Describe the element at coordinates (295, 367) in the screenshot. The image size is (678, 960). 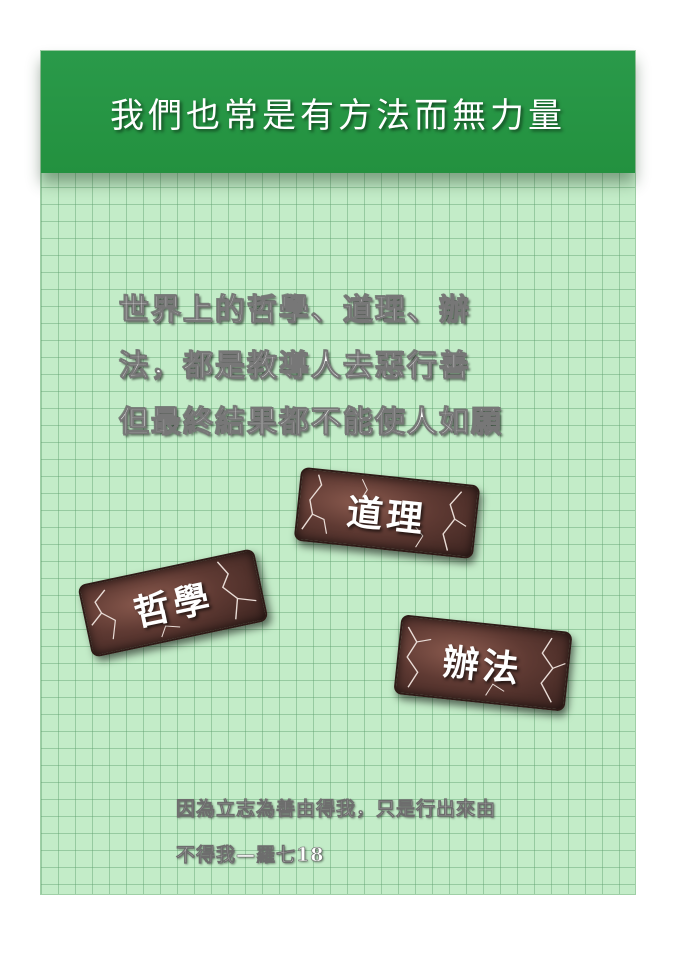
I see `body-line-2: 法，都是教導人去惡行善` at that location.